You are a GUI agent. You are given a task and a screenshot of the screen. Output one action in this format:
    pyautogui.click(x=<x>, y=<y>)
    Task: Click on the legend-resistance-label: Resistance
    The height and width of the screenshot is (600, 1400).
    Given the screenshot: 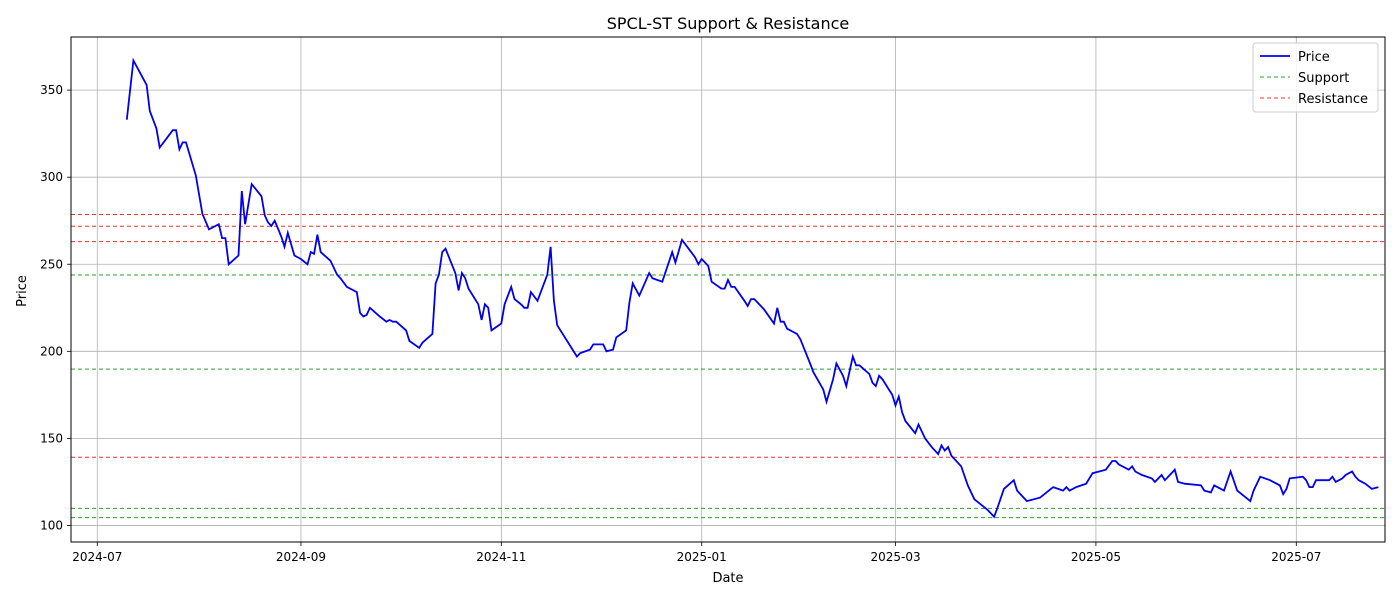 What is the action you would take?
    pyautogui.click(x=1333, y=99)
    